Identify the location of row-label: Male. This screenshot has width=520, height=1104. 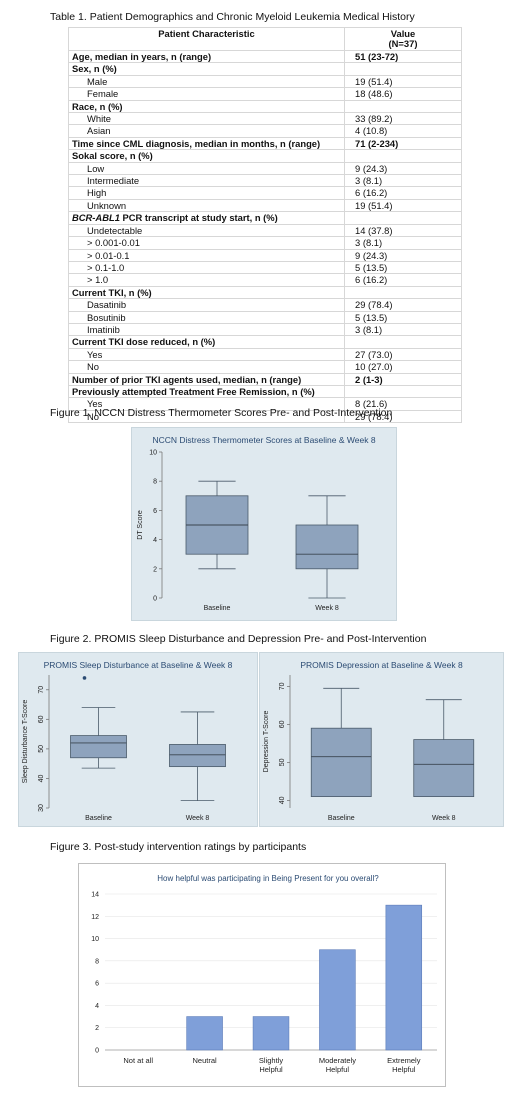
(206, 81).